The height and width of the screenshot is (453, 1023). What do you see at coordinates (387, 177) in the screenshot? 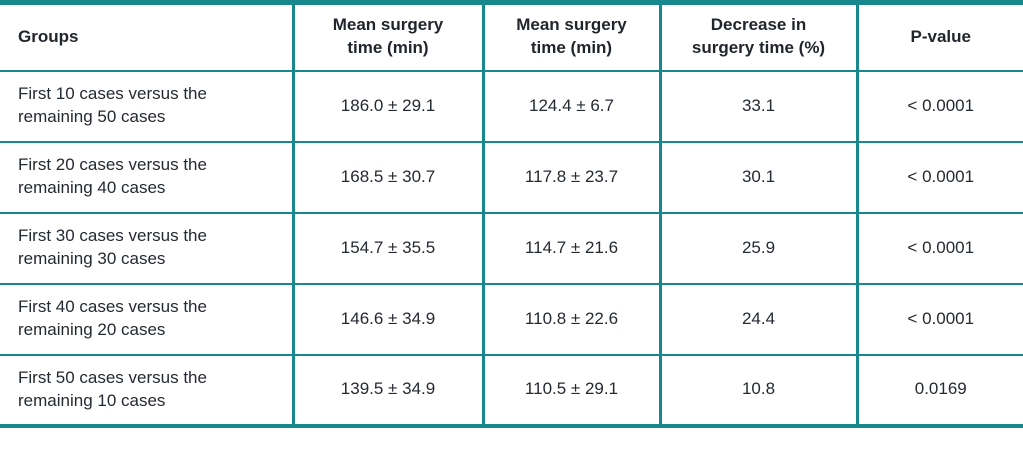
I see `mean-surgery-first-cell: 168.5 ± 30.7` at bounding box center [387, 177].